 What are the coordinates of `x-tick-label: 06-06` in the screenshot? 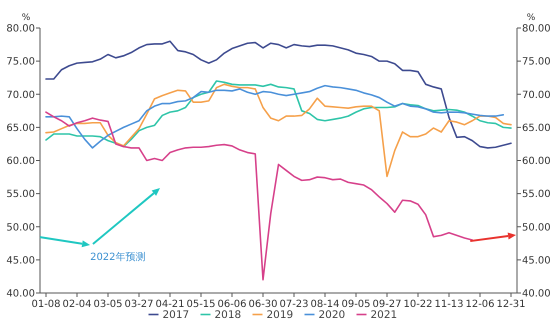 It's located at (232, 304).